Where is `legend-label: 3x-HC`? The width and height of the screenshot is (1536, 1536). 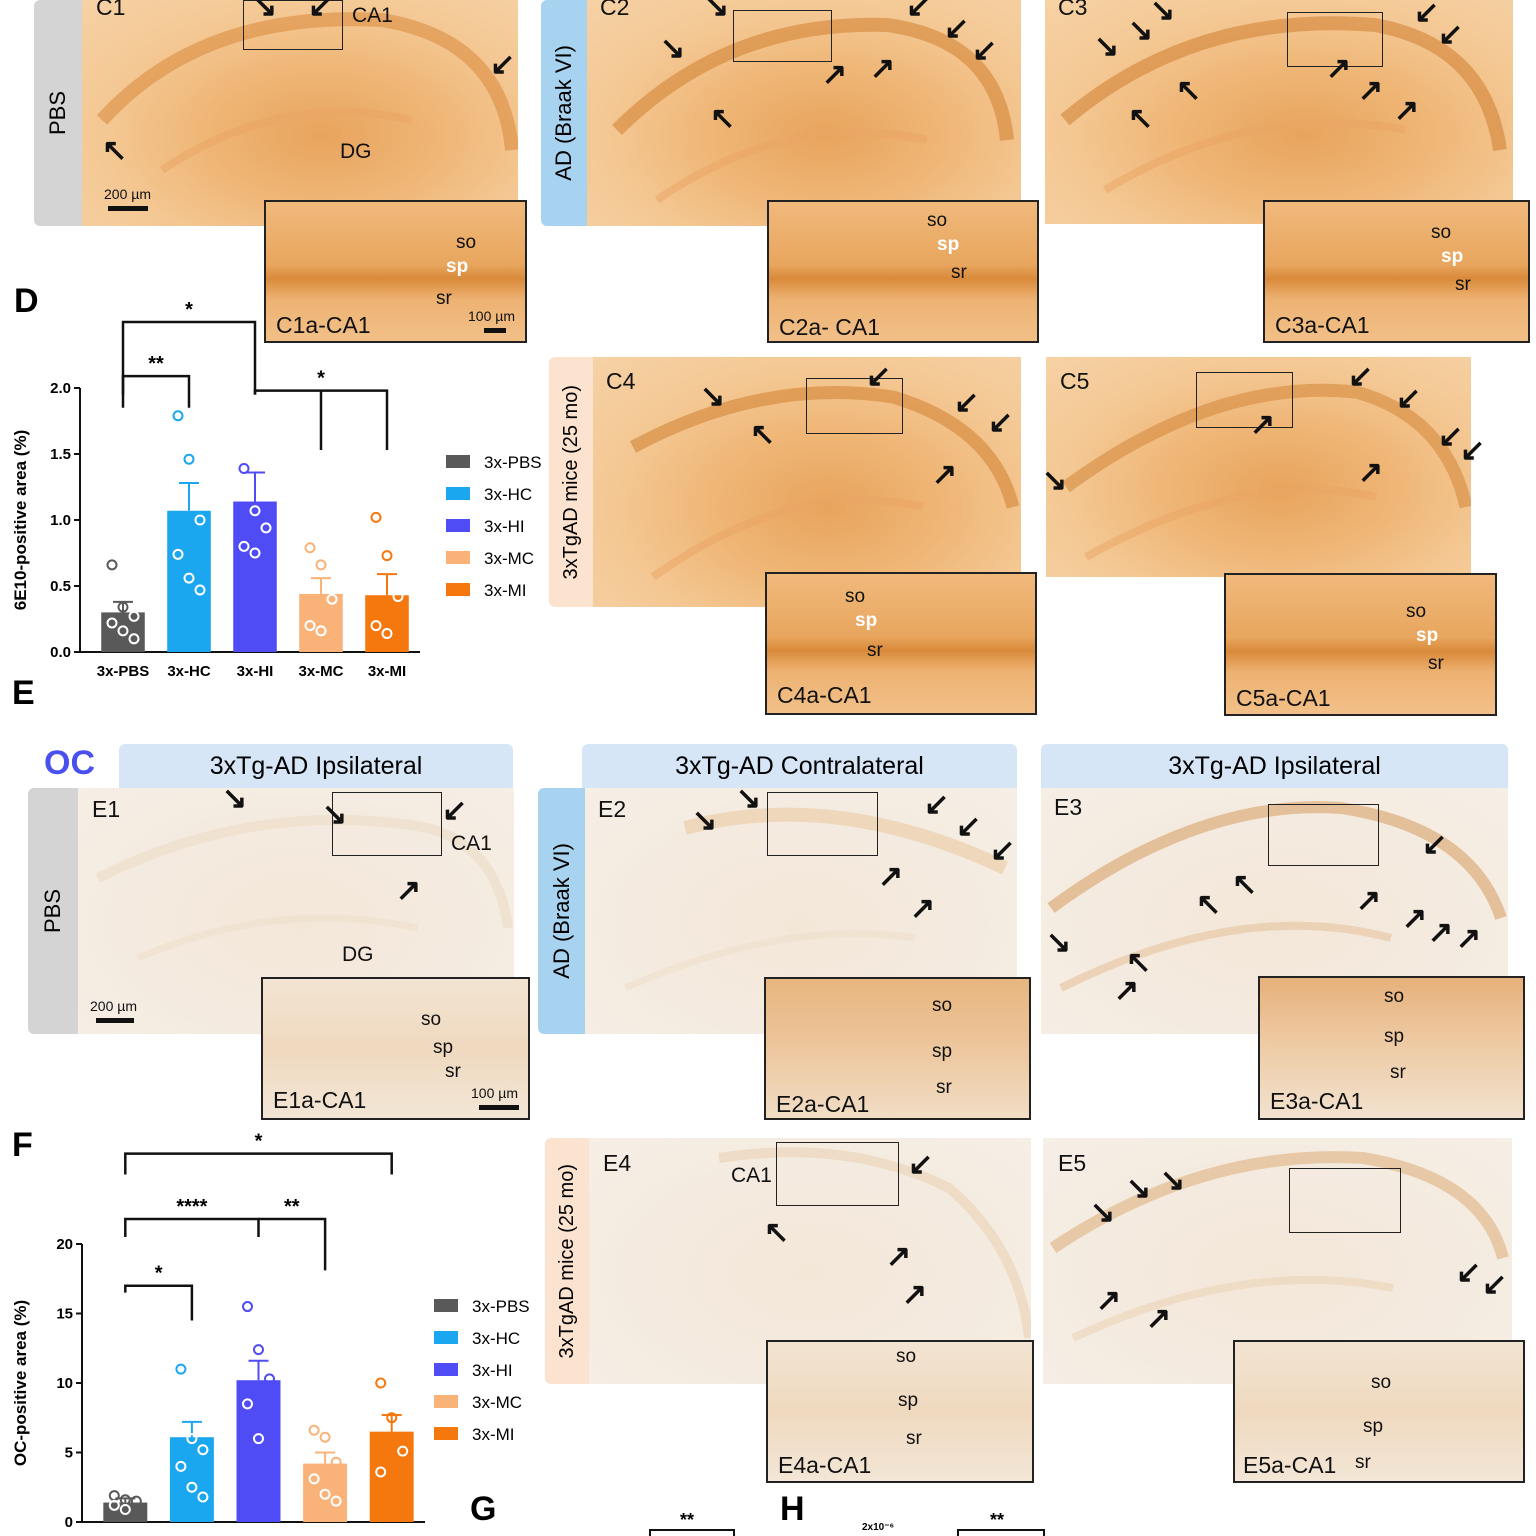
legend-label: 3x-HC is located at coordinates (508, 494).